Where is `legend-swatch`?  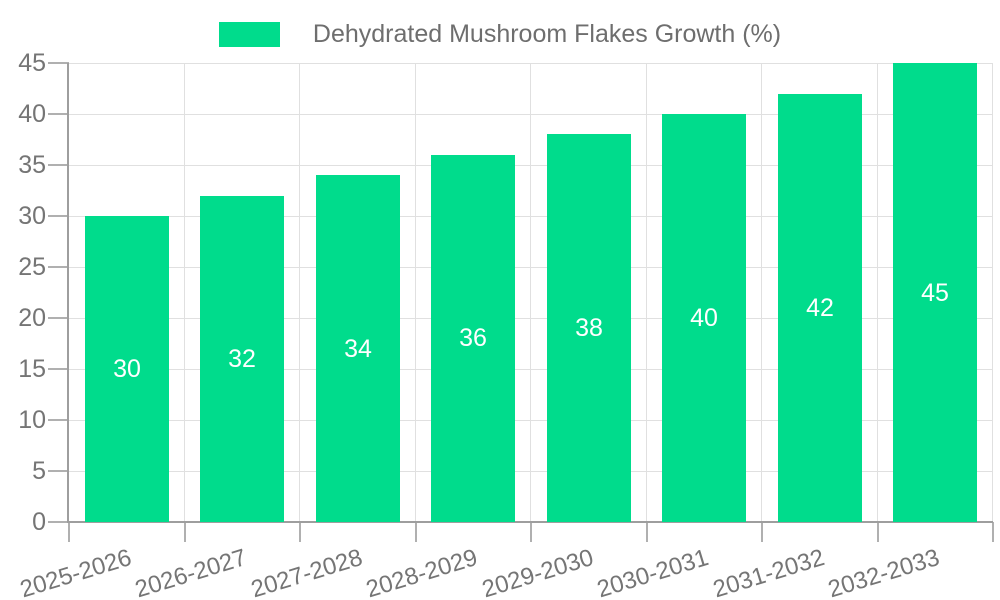
legend-swatch is located at coordinates (249, 34).